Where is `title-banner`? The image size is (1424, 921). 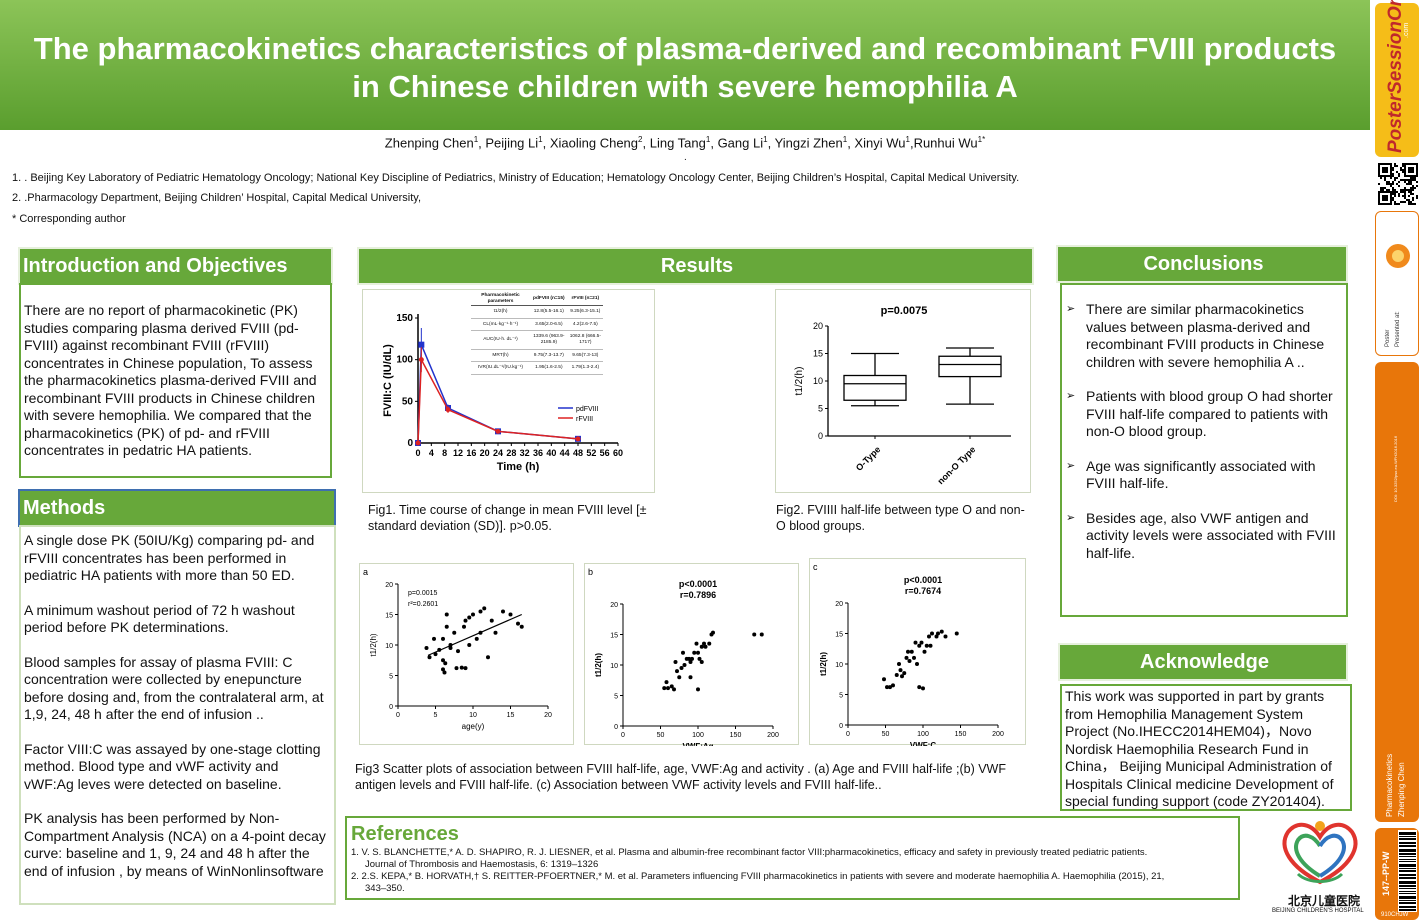
title-banner is located at coordinates (685, 65).